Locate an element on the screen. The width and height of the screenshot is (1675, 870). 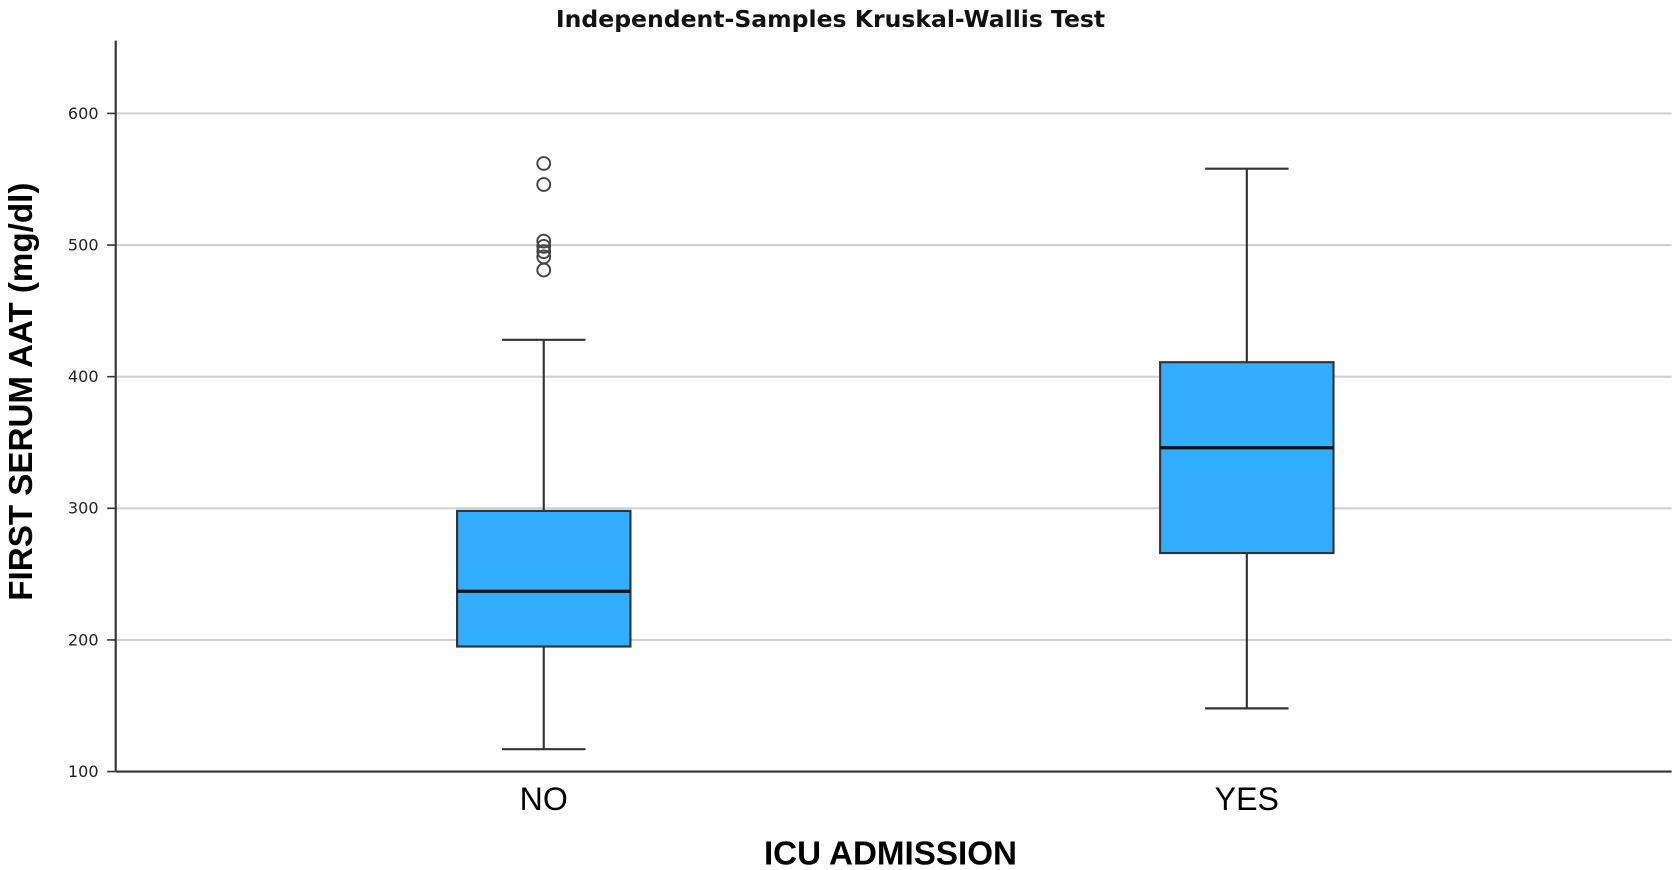
x-axis-label: ICU ADMISSION is located at coordinates (890, 853).